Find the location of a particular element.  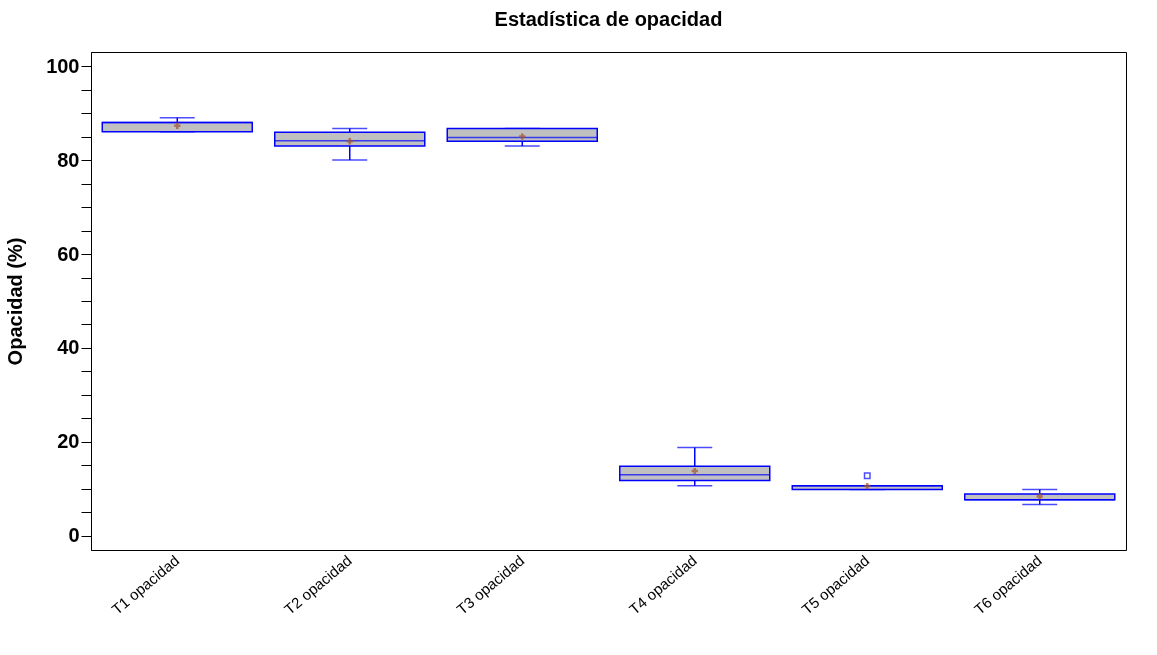

chart-title: Estadística de opacidad is located at coordinates (608, 19).